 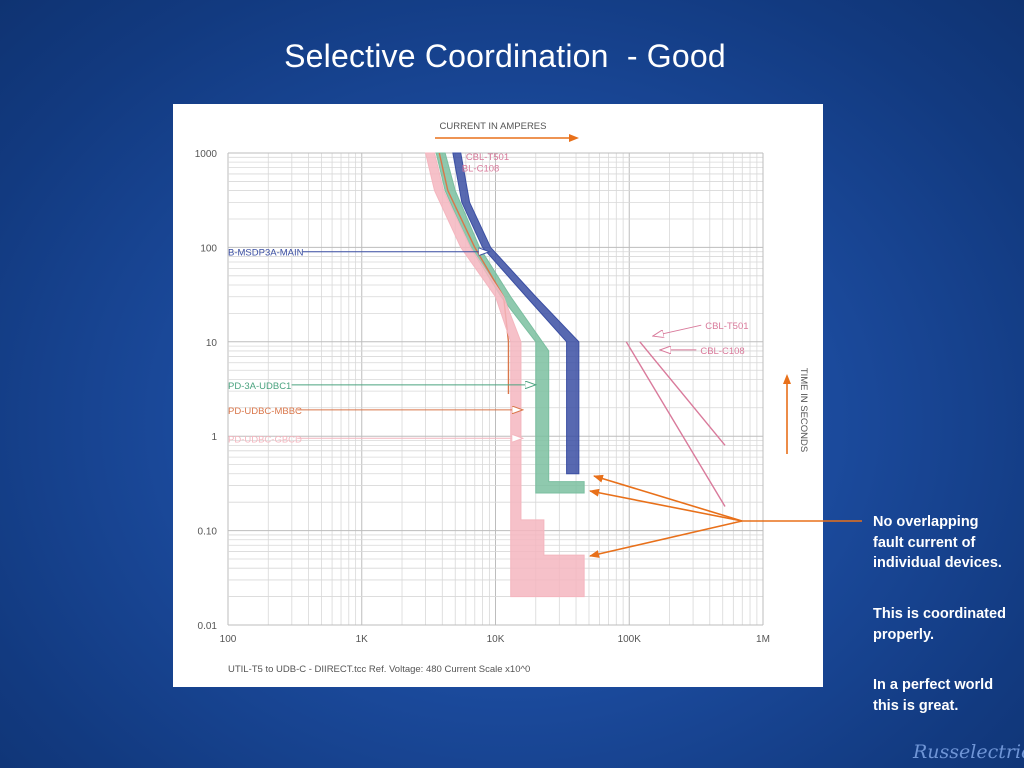 I want to click on y-axis-arrow-head, so click(x=787, y=379).